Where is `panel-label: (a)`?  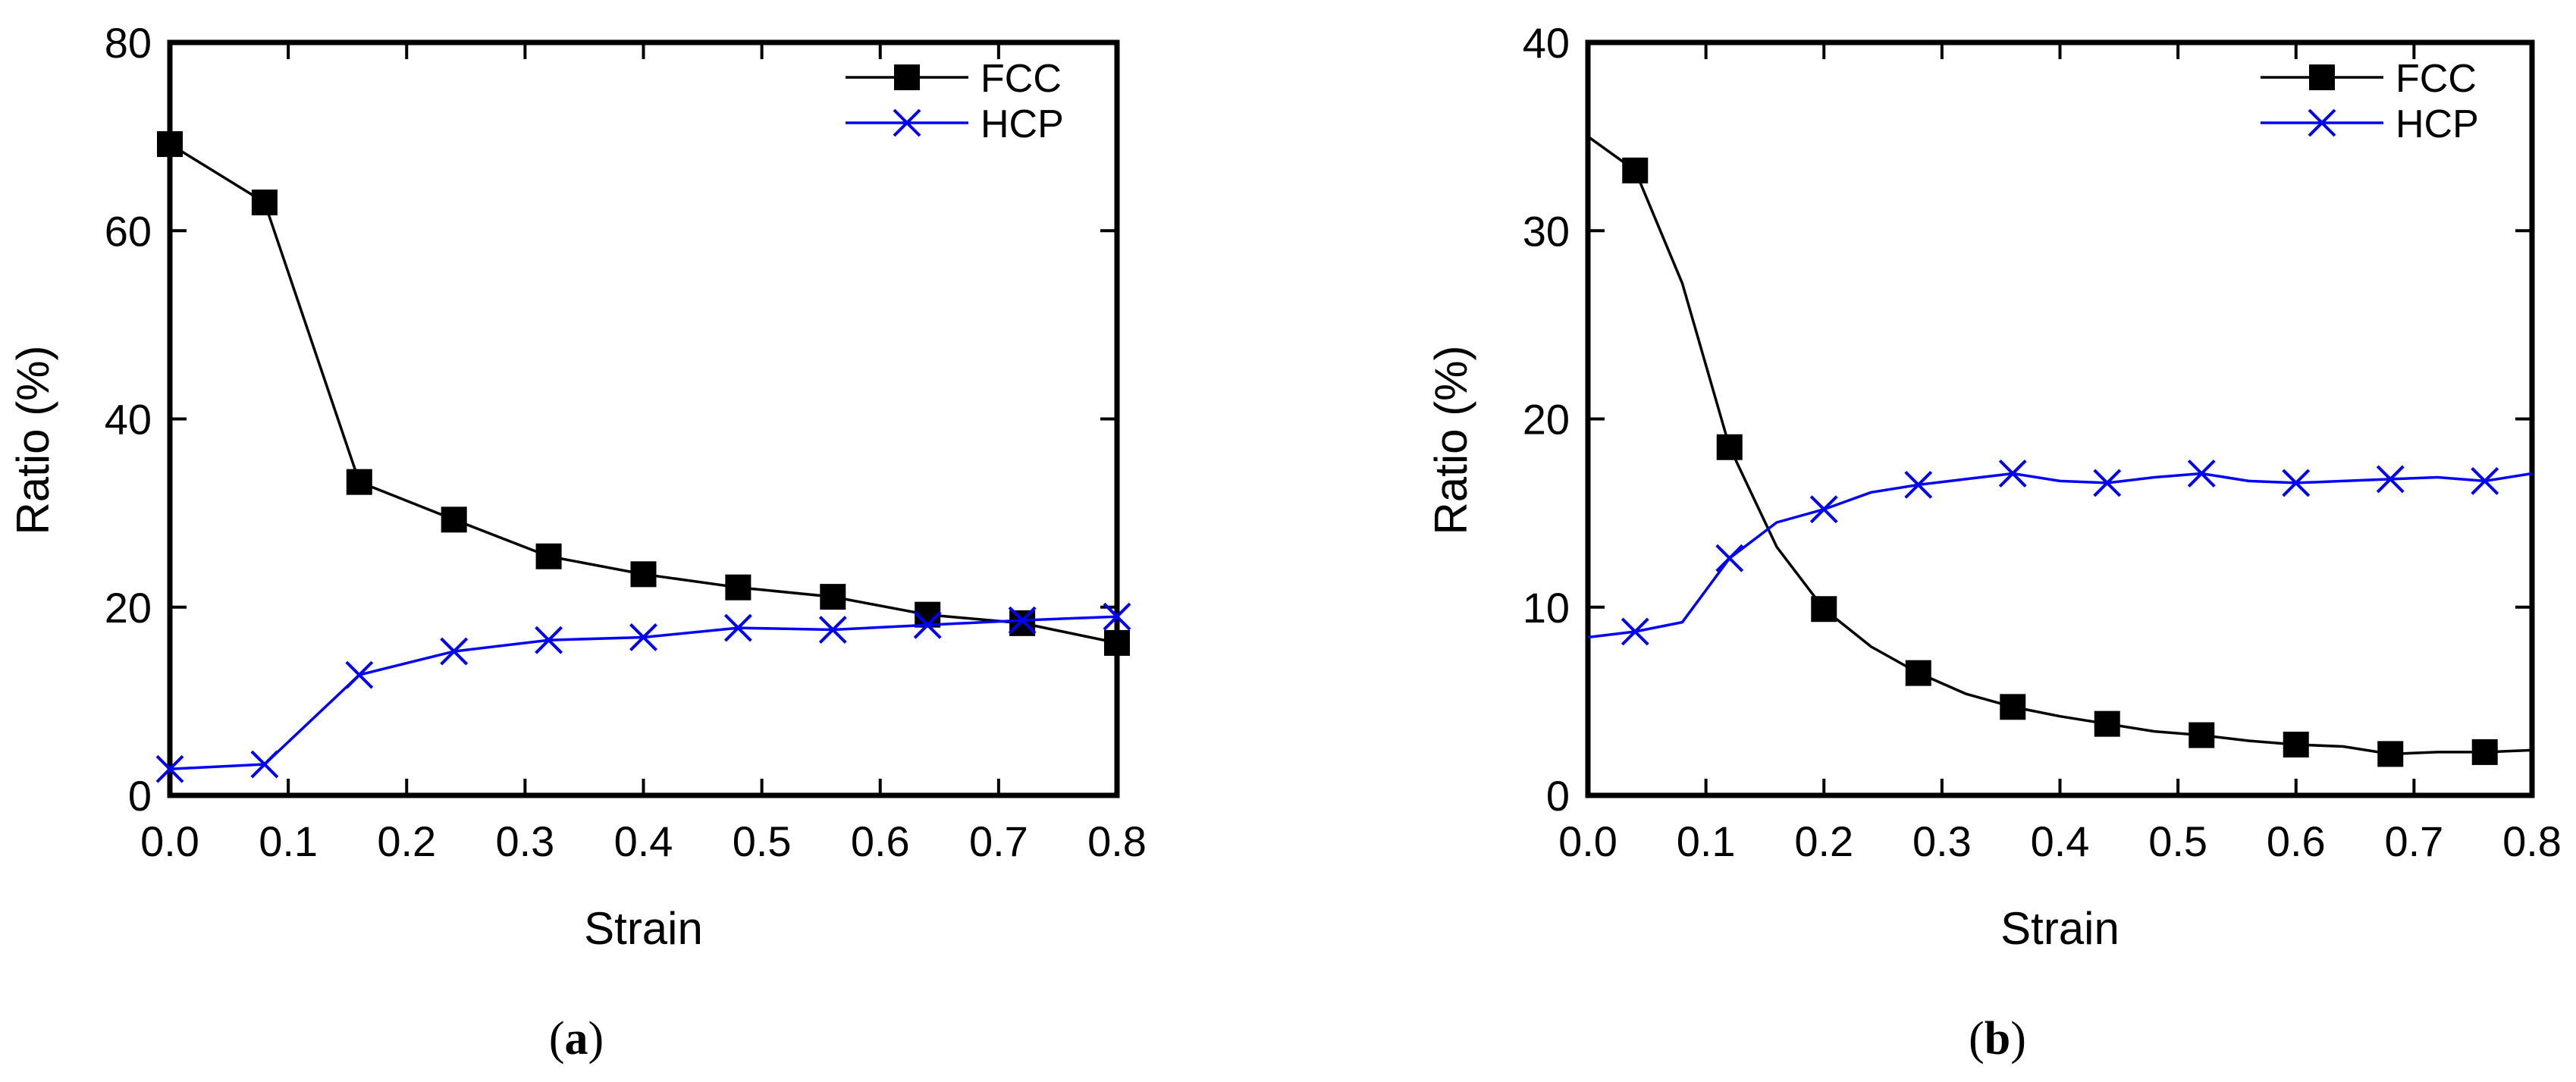
panel-label: (a) is located at coordinates (576, 1039).